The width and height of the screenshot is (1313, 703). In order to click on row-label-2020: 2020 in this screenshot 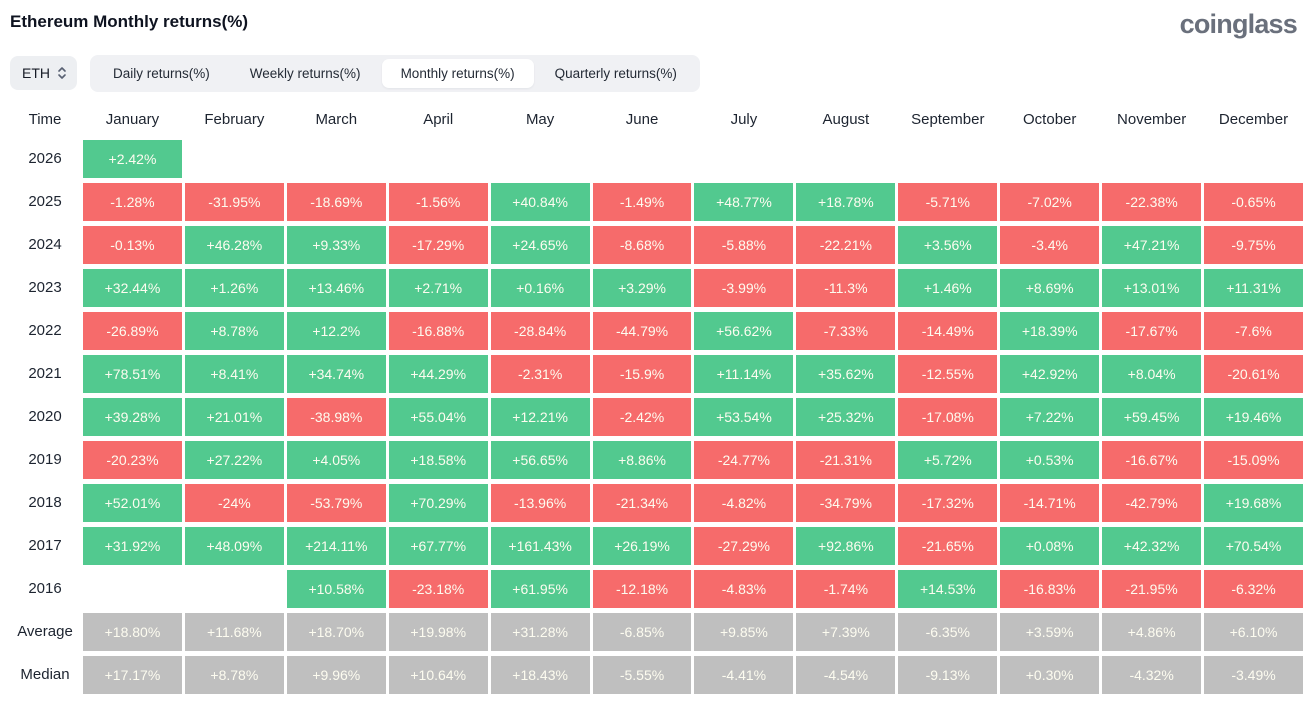, I will do `click(45, 417)`.